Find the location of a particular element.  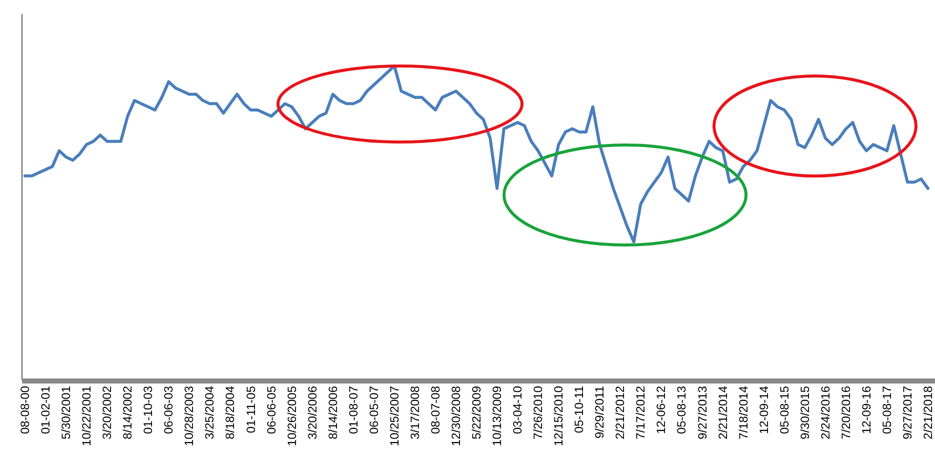

x-tick-label: 06-05-07 is located at coordinates (373, 410).